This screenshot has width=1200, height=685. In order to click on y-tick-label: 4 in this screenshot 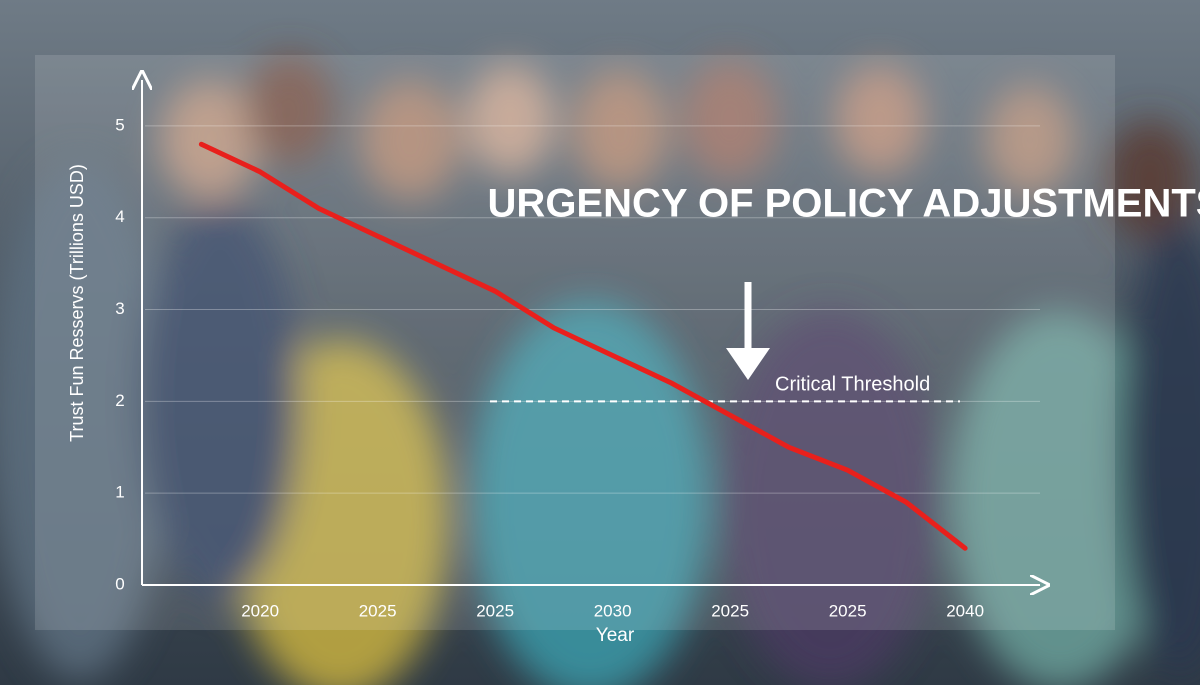, I will do `click(119, 216)`.